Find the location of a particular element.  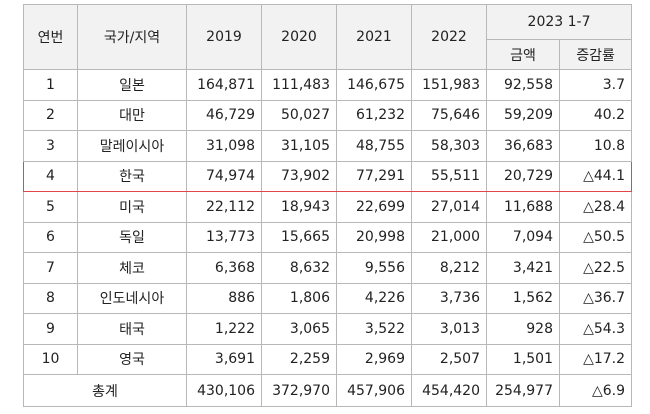

cell-2022: 27,014 is located at coordinates (449, 207).